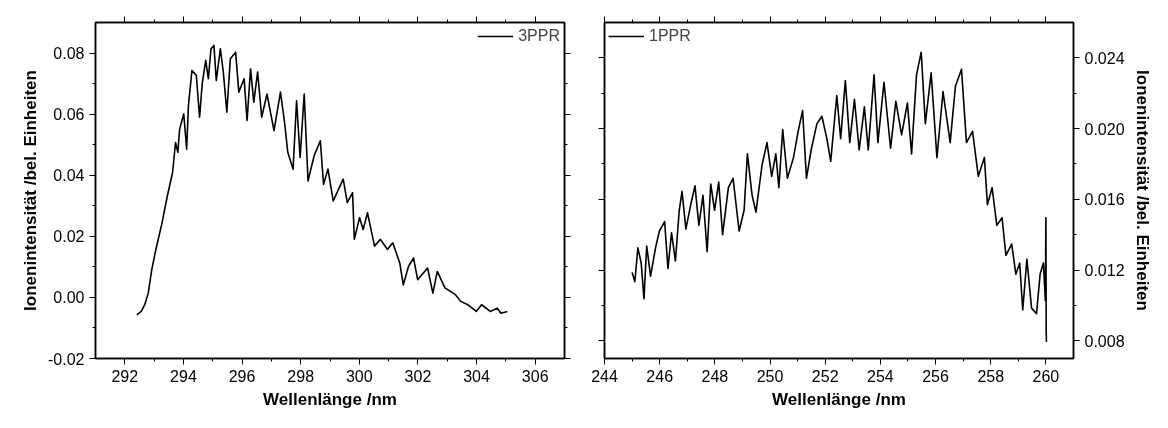 This screenshot has height=428, width=1168. What do you see at coordinates (69, 115) in the screenshot?
I see `y-tick-label: 0.06` at bounding box center [69, 115].